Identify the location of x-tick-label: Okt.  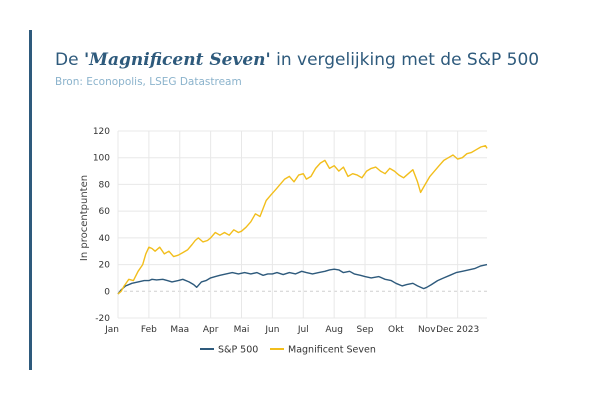
(396, 330).